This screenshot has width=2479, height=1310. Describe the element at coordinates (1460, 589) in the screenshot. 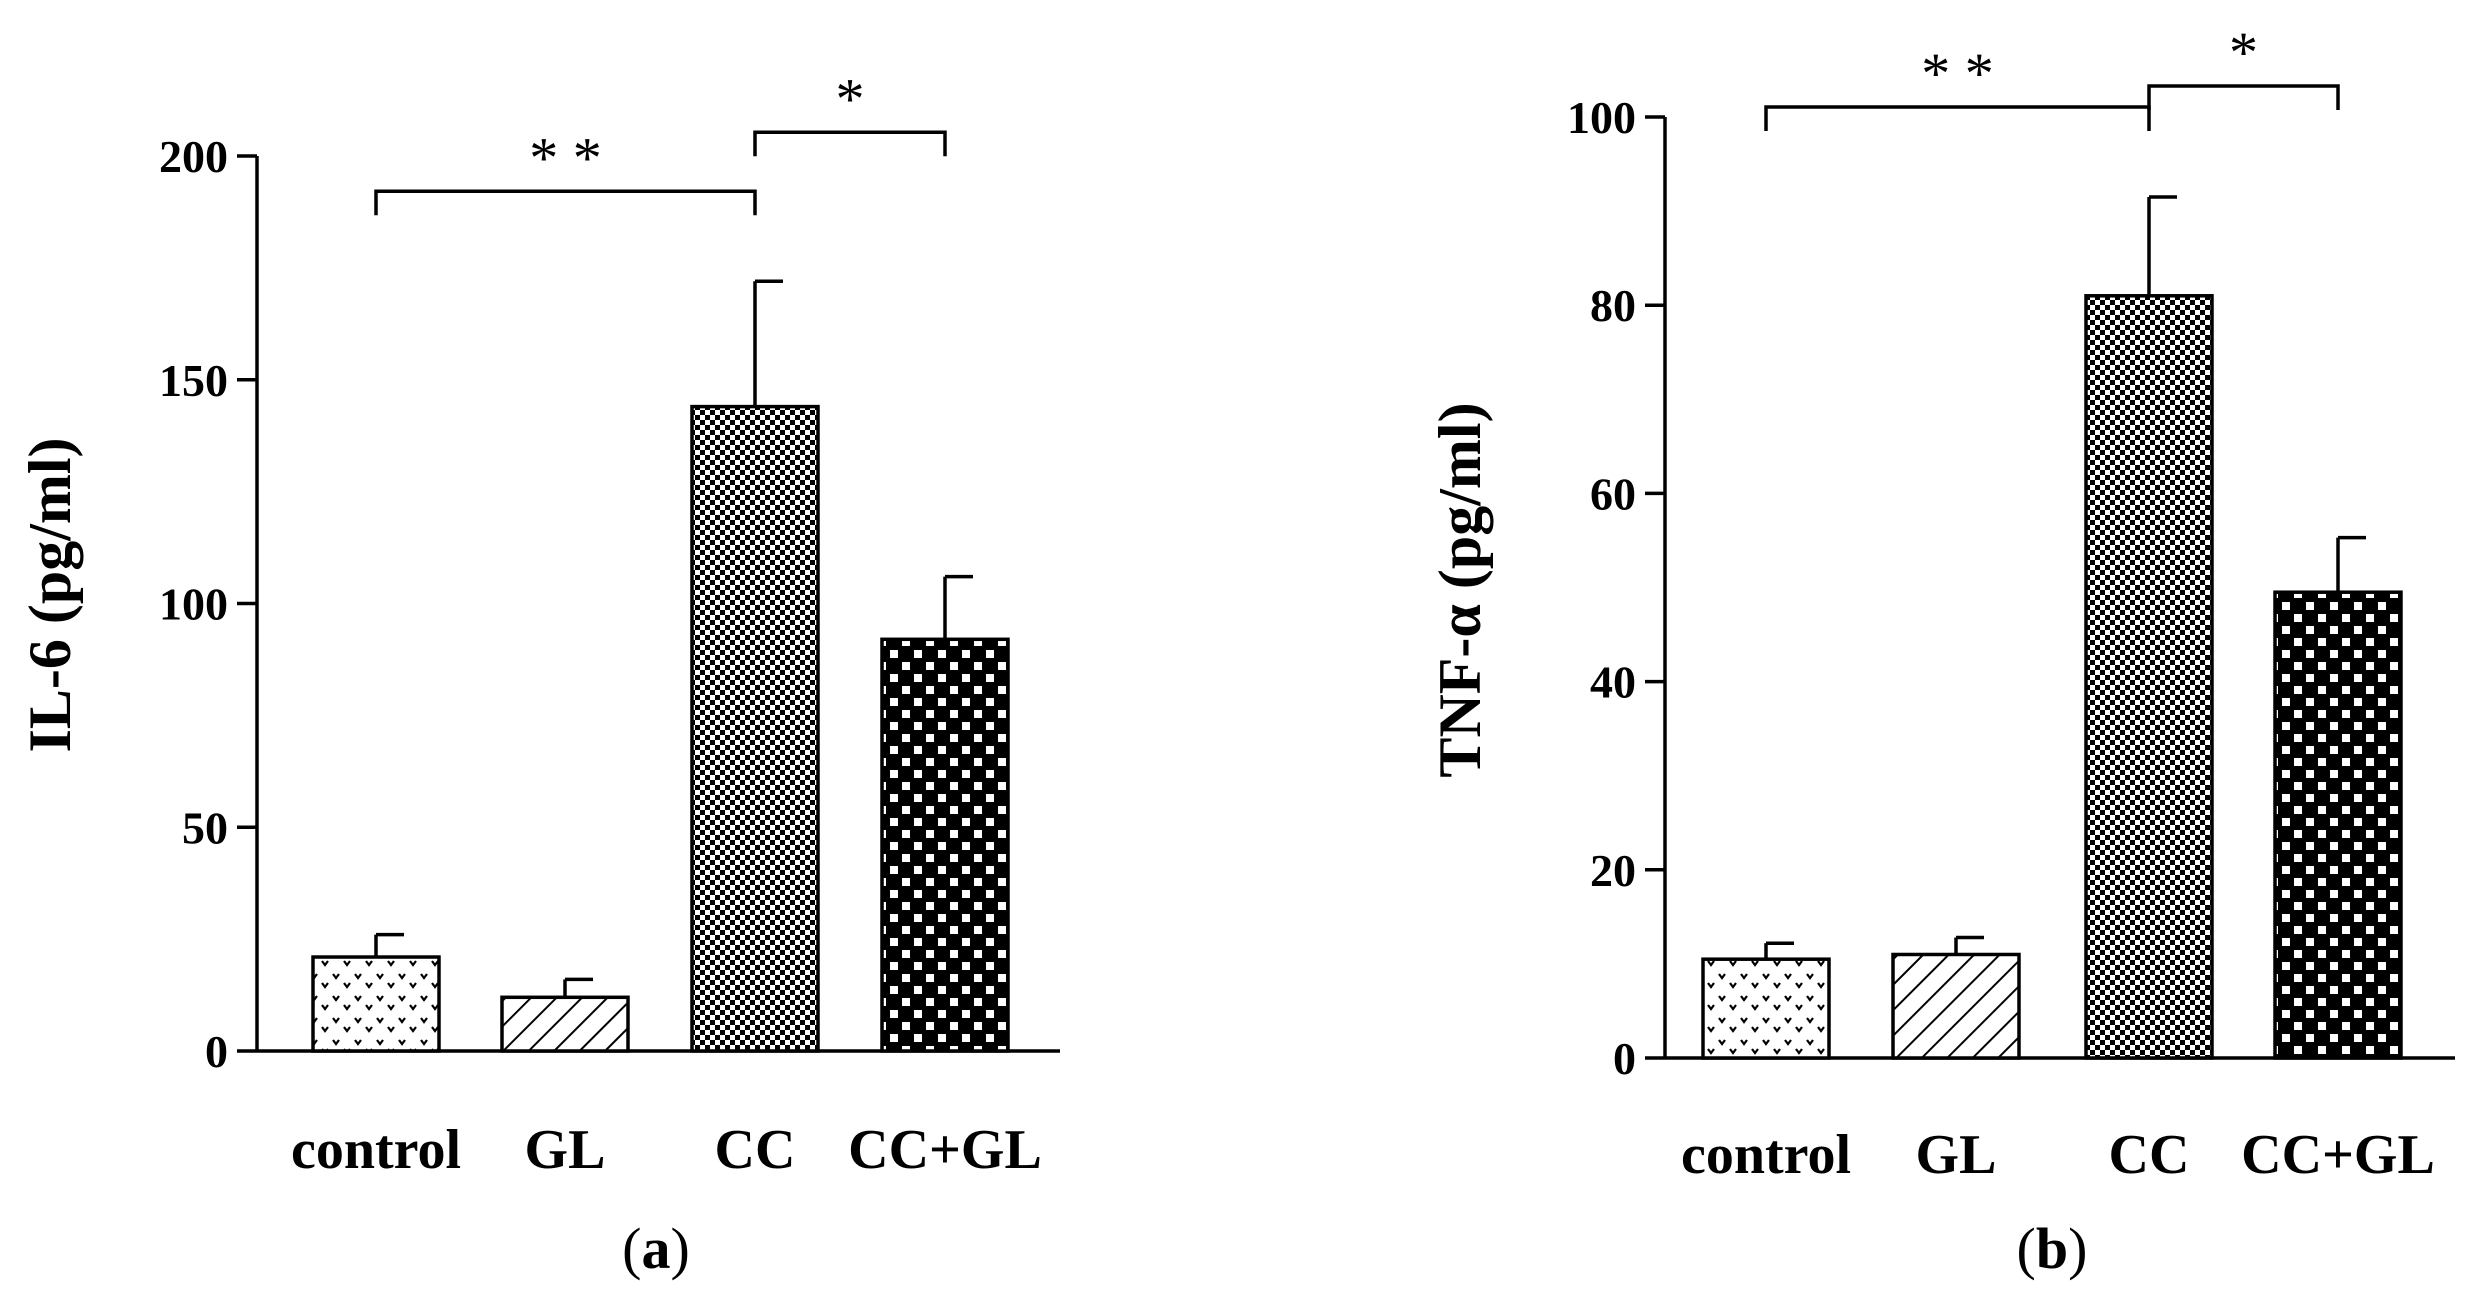

I see `panel-b-y-axis-label: TNF-α (pg/ml)` at that location.